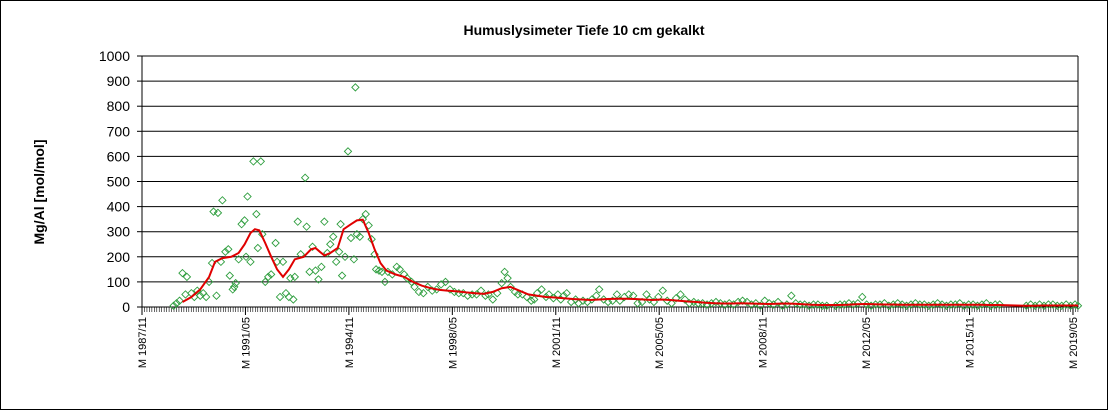 Image resolution: width=1108 pixels, height=410 pixels. Describe the element at coordinates (557, 342) in the screenshot. I see `x-tick-label: M 2001/11` at that location.